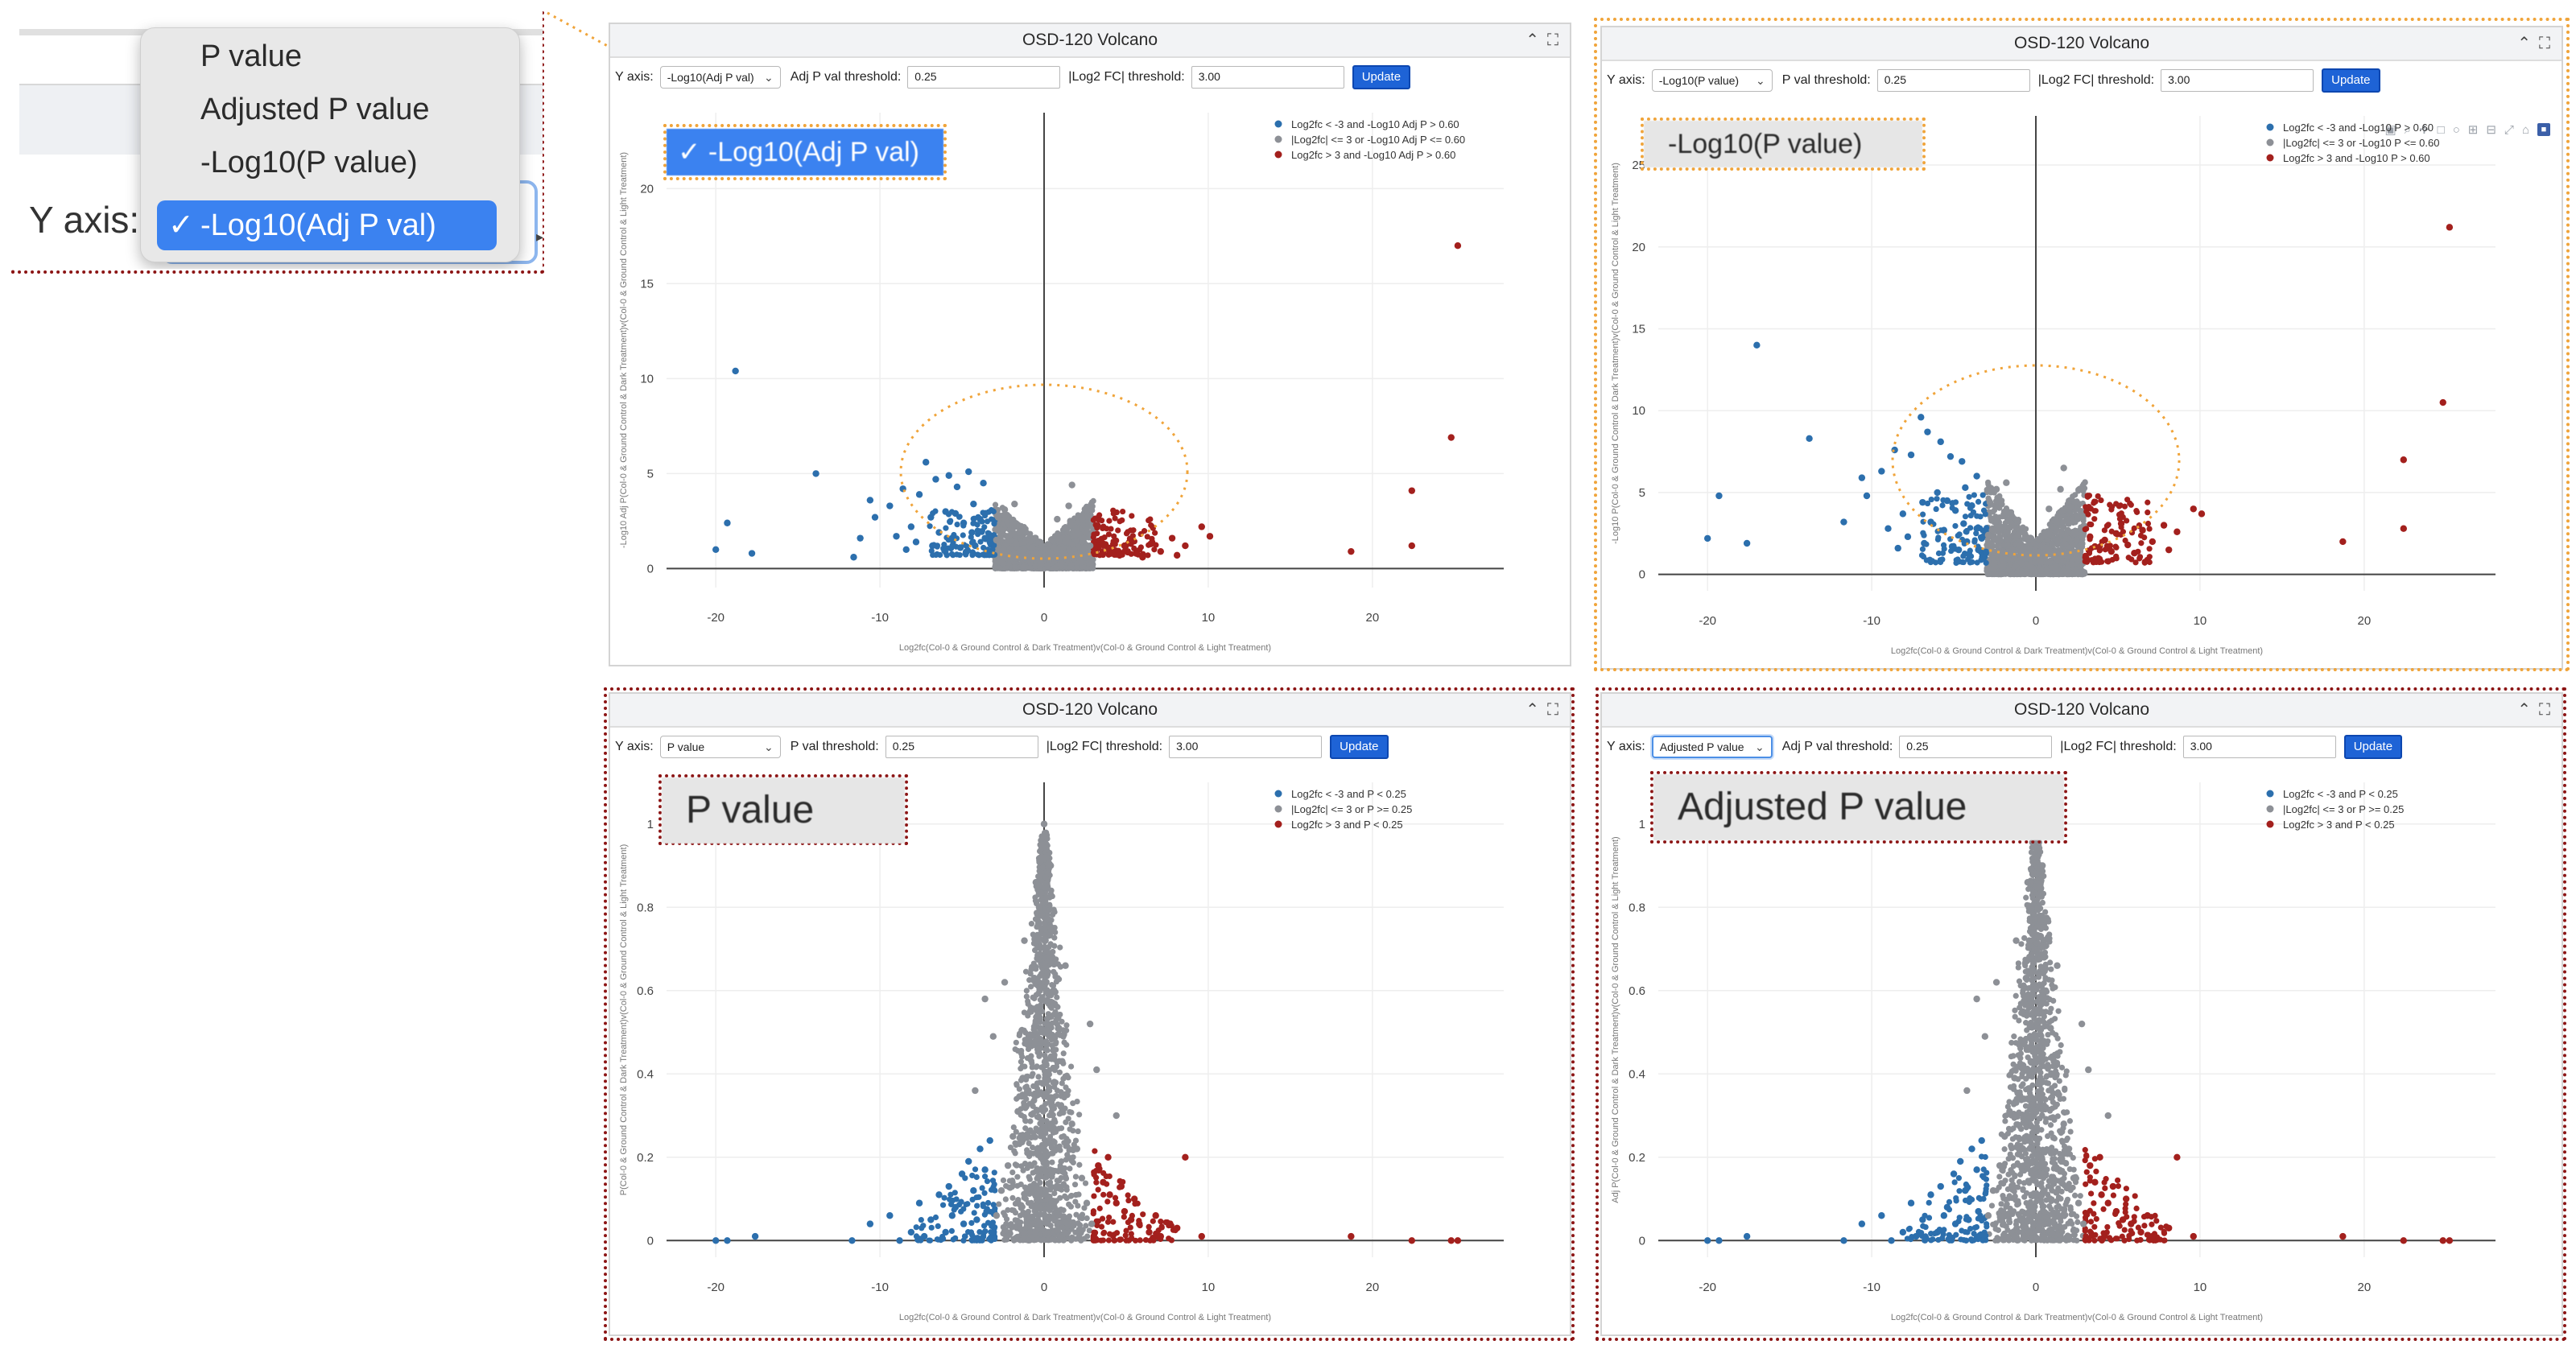 The width and height of the screenshot is (2576, 1353). What do you see at coordinates (2456, 130) in the screenshot?
I see `lasso-icon: ○` at bounding box center [2456, 130].